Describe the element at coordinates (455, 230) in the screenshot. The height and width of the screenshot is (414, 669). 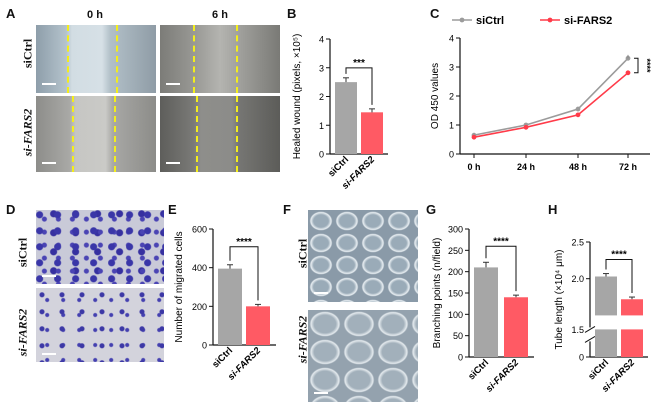
I see `y-tick-label: 300` at that location.